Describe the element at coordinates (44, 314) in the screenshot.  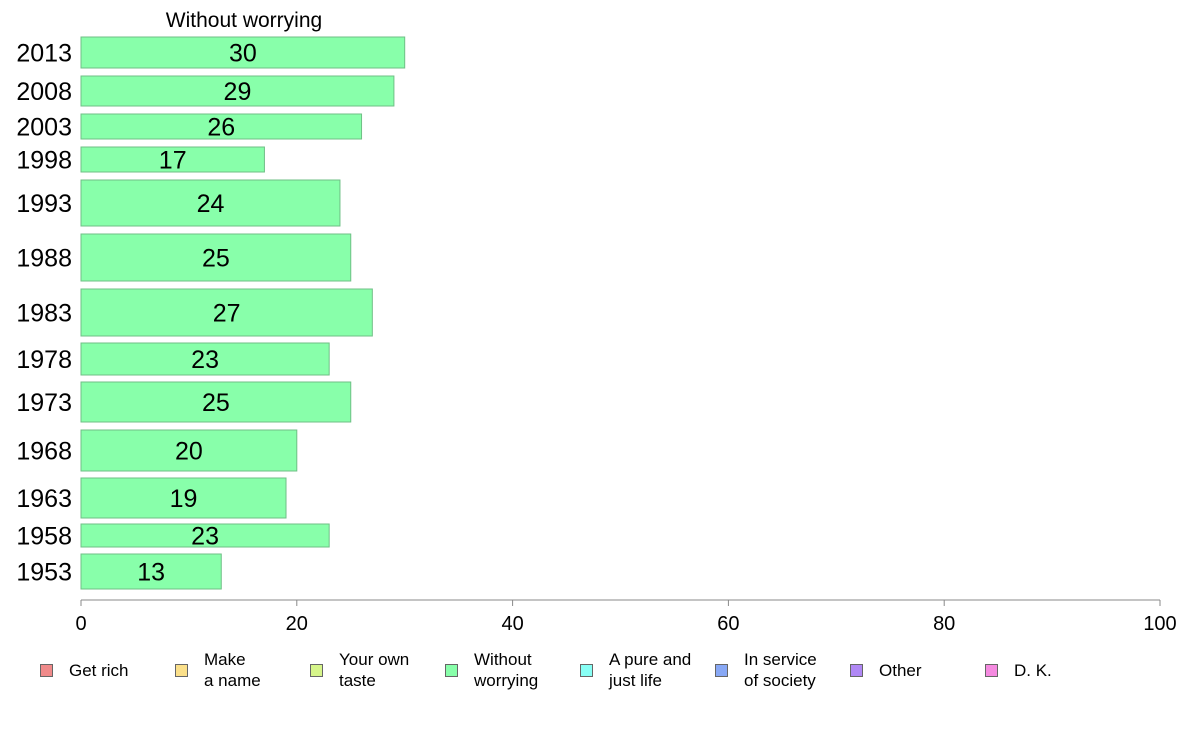
I see `category-label: 1983` at that location.